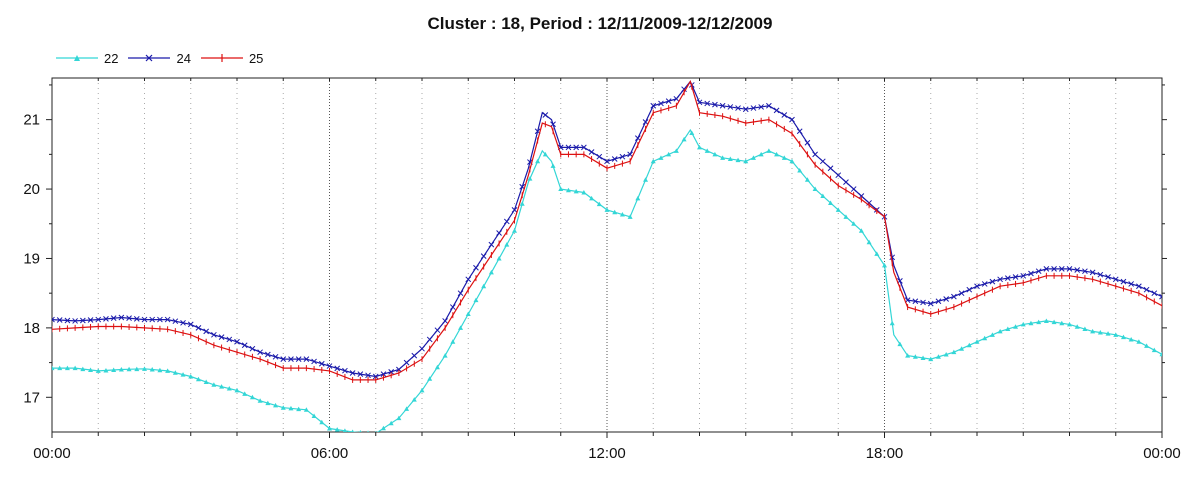 This screenshot has width=1200, height=480. I want to click on legend: 22 24 25, so click(164, 58).